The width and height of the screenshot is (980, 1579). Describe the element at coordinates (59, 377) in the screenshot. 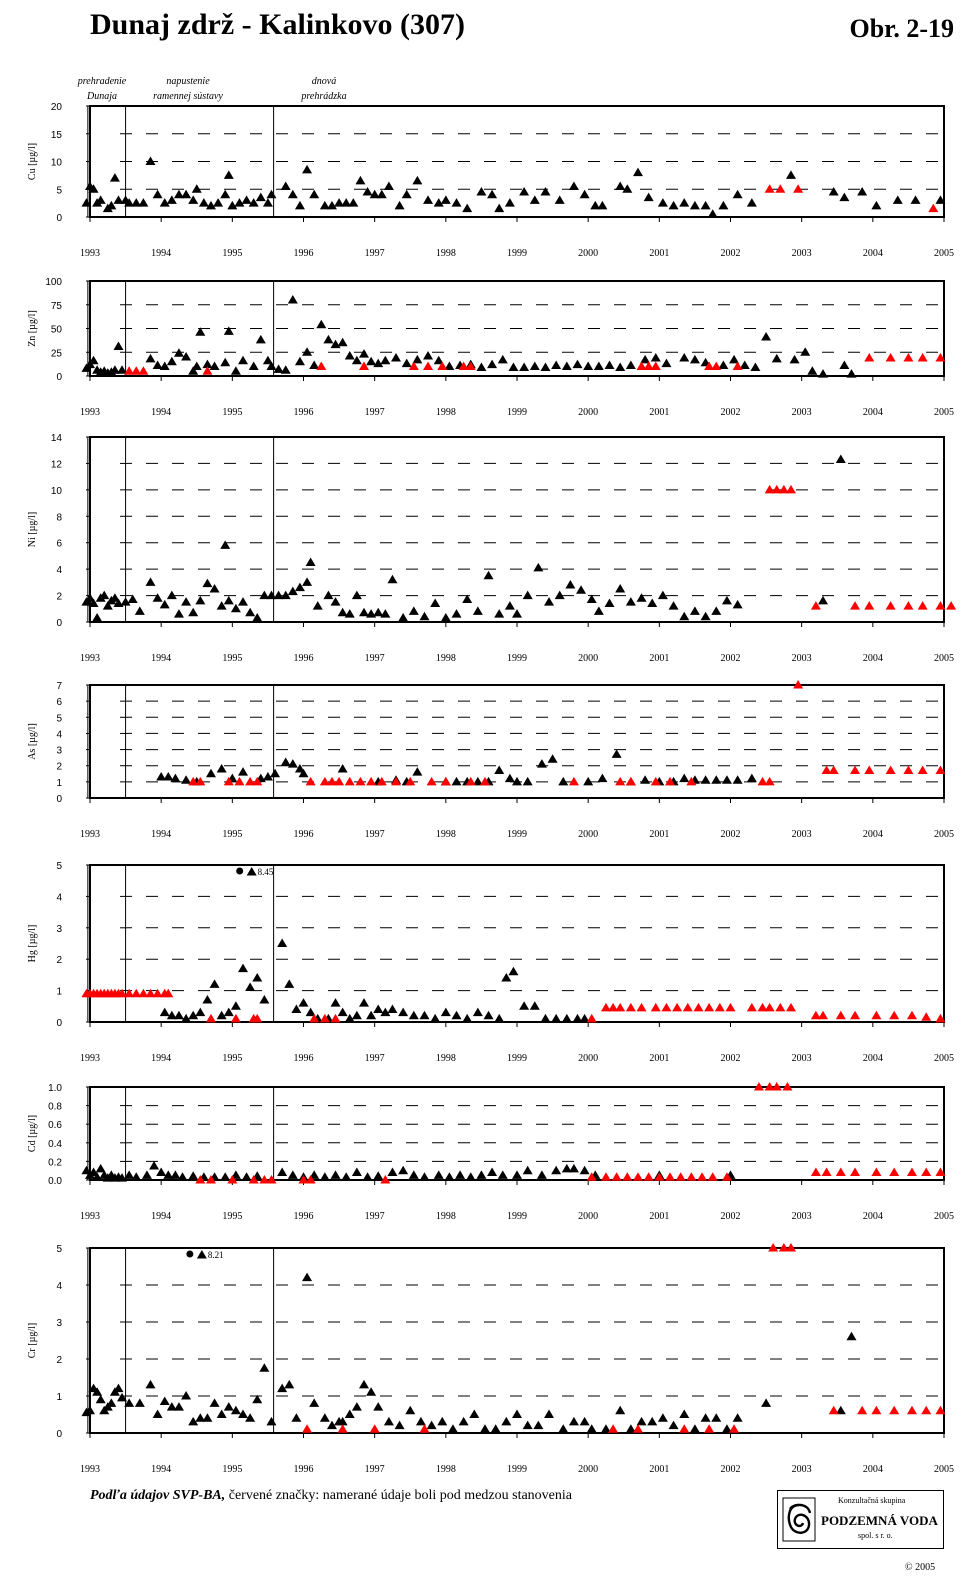

I see `y-tick-label: 0` at that location.